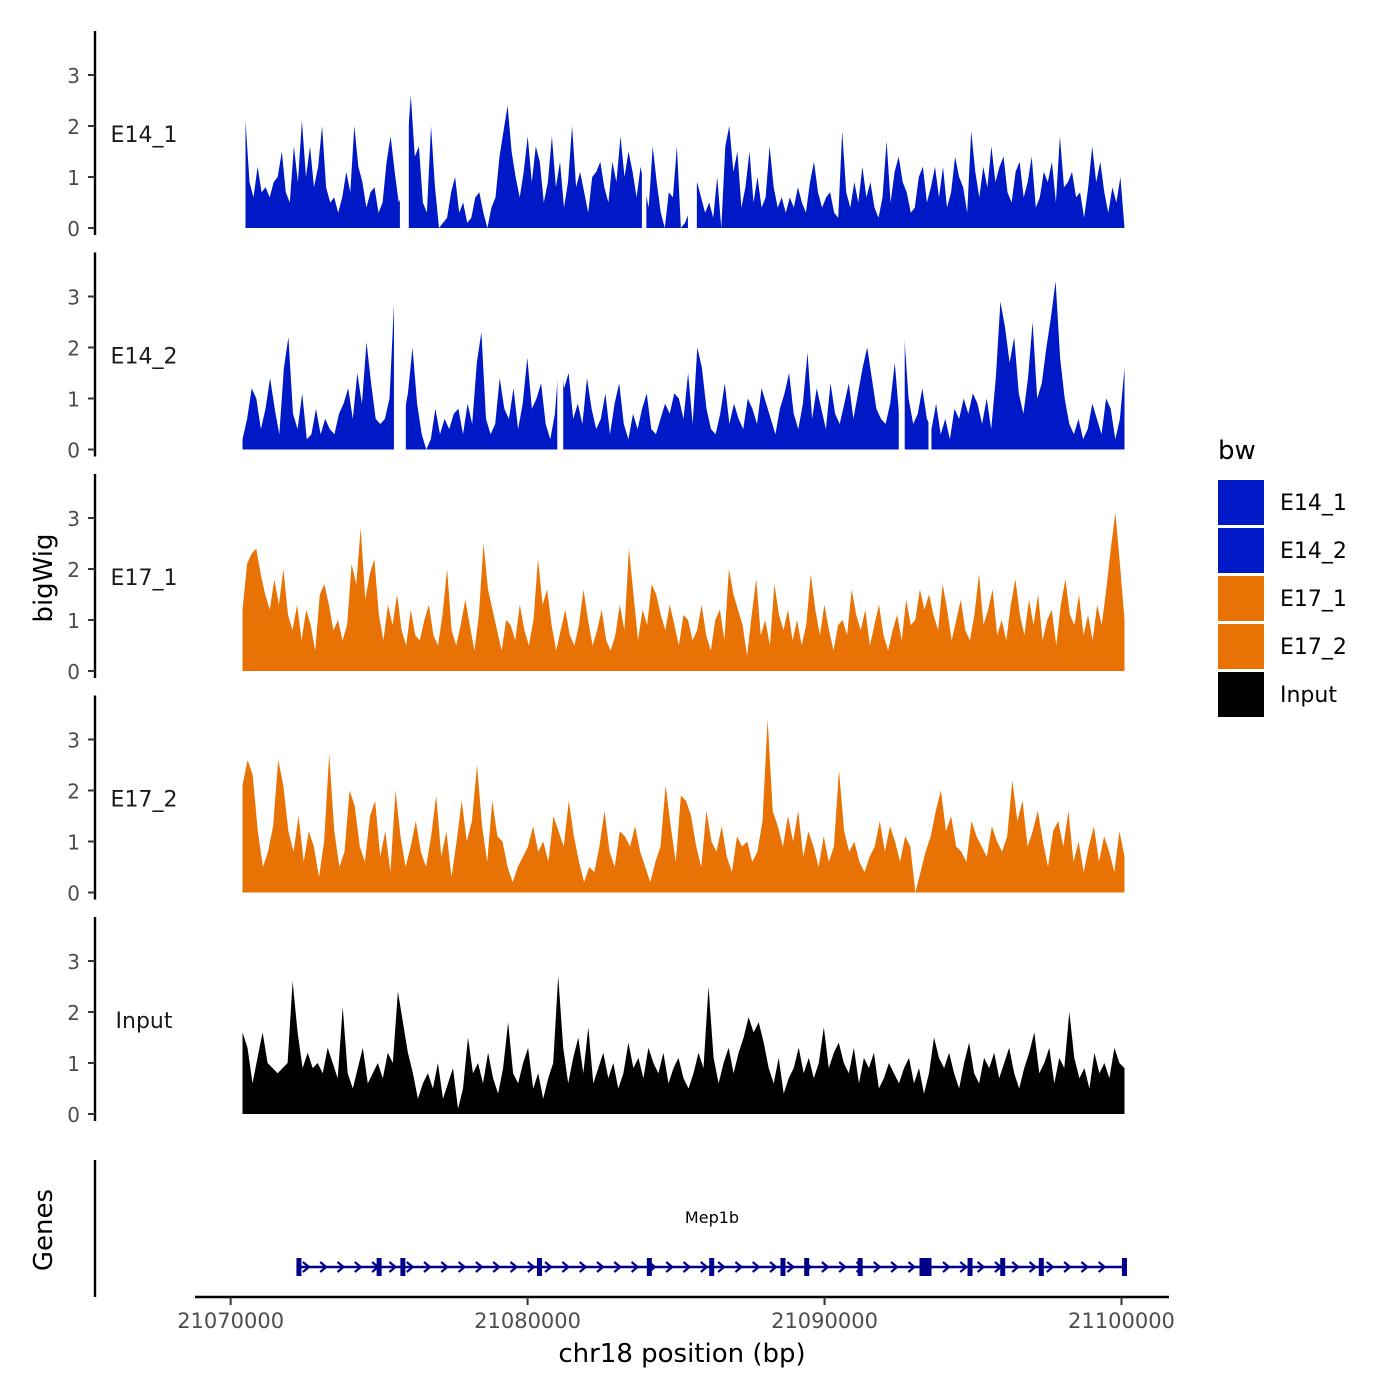 This screenshot has width=1400, height=1400. Describe the element at coordinates (681, 1354) in the screenshot. I see `x-axis-label: chr18 position (bp)` at that location.